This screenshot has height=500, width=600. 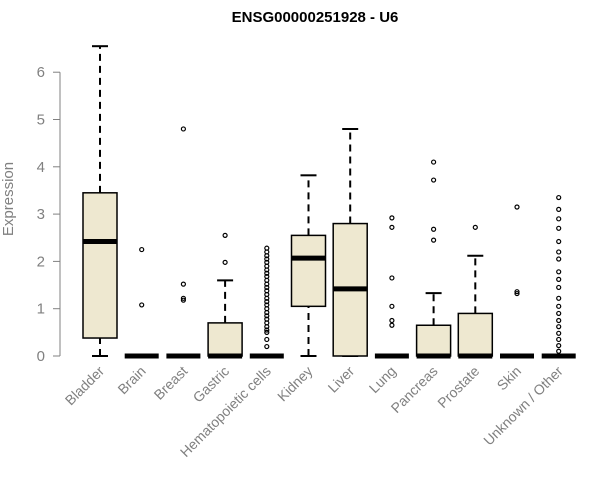 What do you see at coordinates (341, 379) in the screenshot?
I see `x-tick-label: Liver` at bounding box center [341, 379].